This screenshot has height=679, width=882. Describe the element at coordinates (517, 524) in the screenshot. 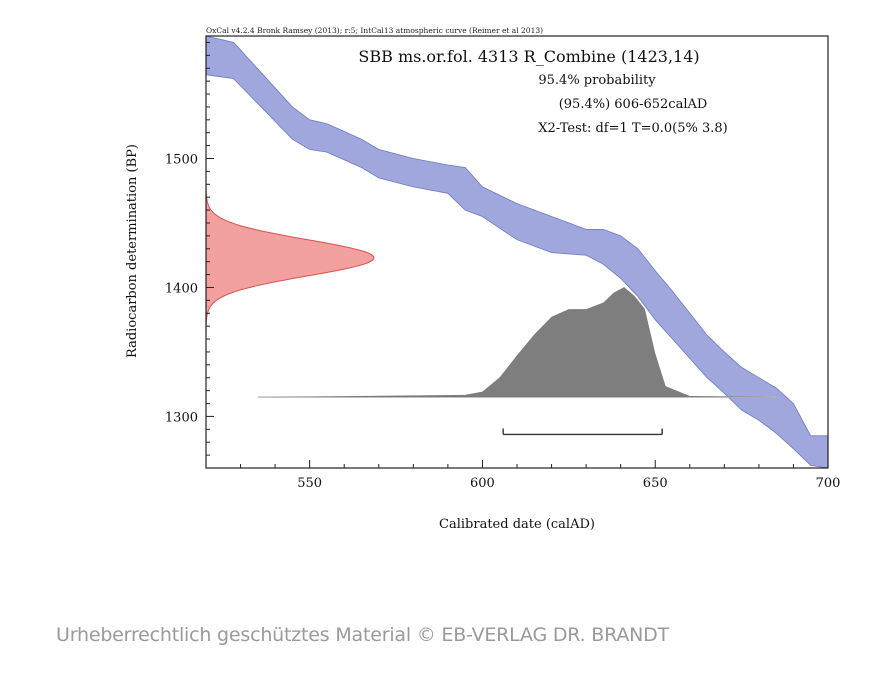

I see `x-axis-label: Calibrated date (calAD)` at that location.